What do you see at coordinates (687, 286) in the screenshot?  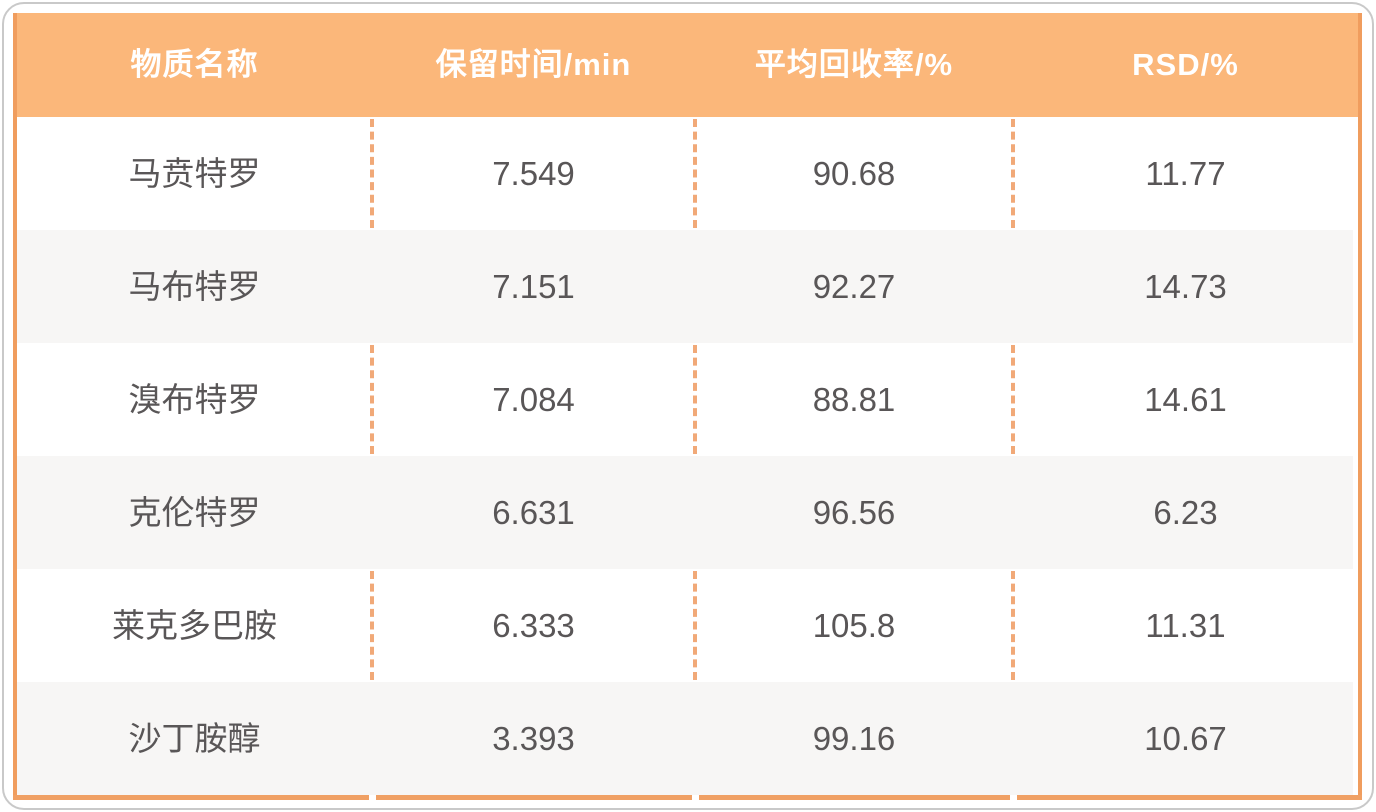 I see `table-row: 马布特罗 7.151 92.27 14.73` at bounding box center [687, 286].